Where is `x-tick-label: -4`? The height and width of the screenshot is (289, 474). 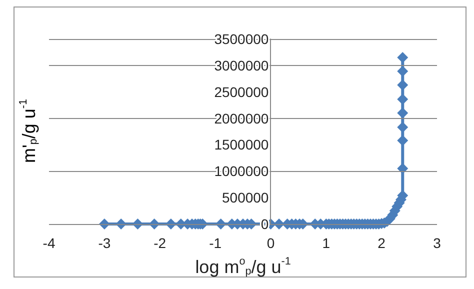 x-tick-label: -4 is located at coordinates (49, 243).